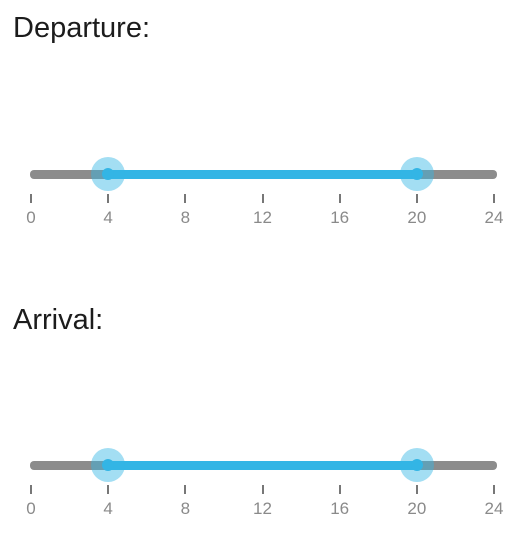  Describe the element at coordinates (58, 320) in the screenshot. I see `arrival-label: Arrival:` at that location.